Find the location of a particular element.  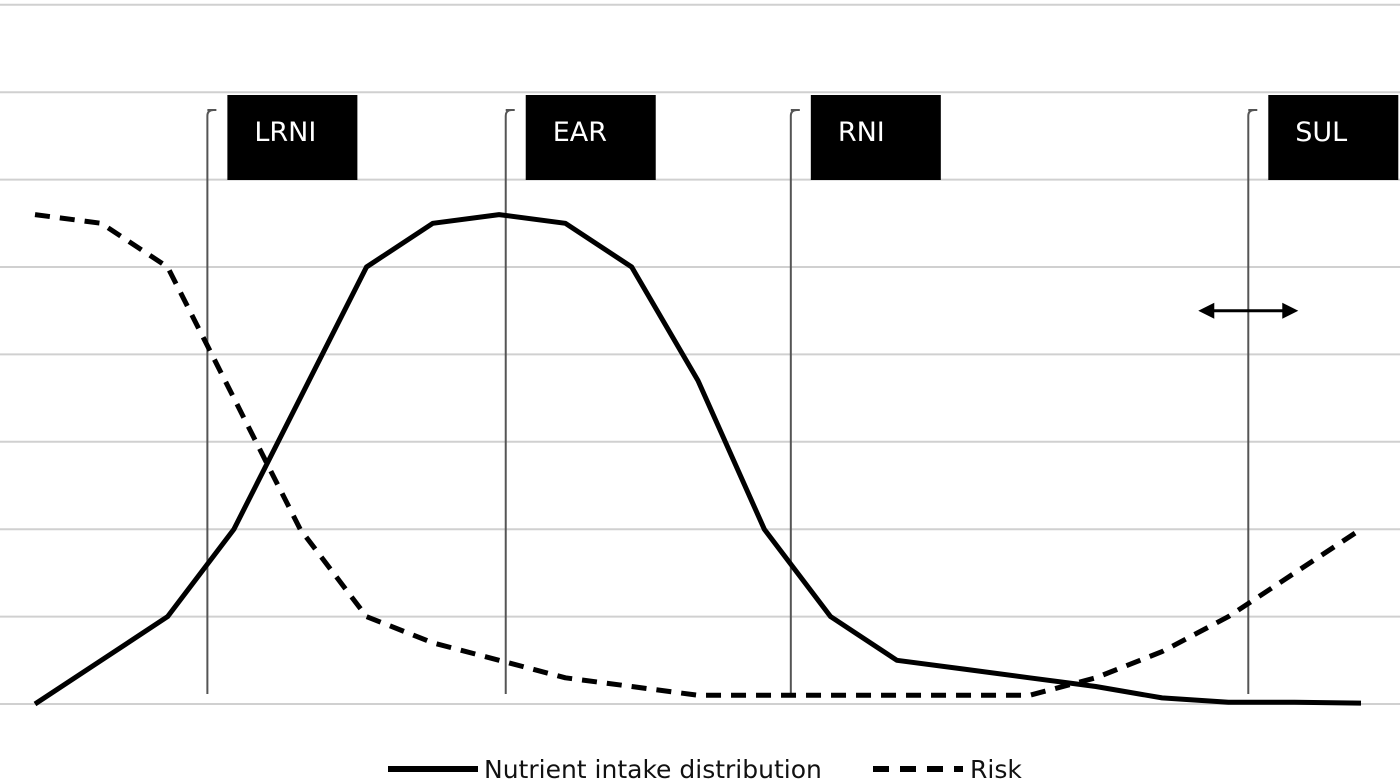

marker-lrni: LRNI is located at coordinates (282, 394).